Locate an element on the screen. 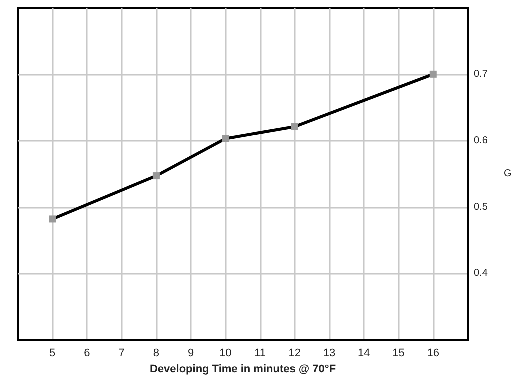  y-tick-label: 0.5 is located at coordinates (481, 207).